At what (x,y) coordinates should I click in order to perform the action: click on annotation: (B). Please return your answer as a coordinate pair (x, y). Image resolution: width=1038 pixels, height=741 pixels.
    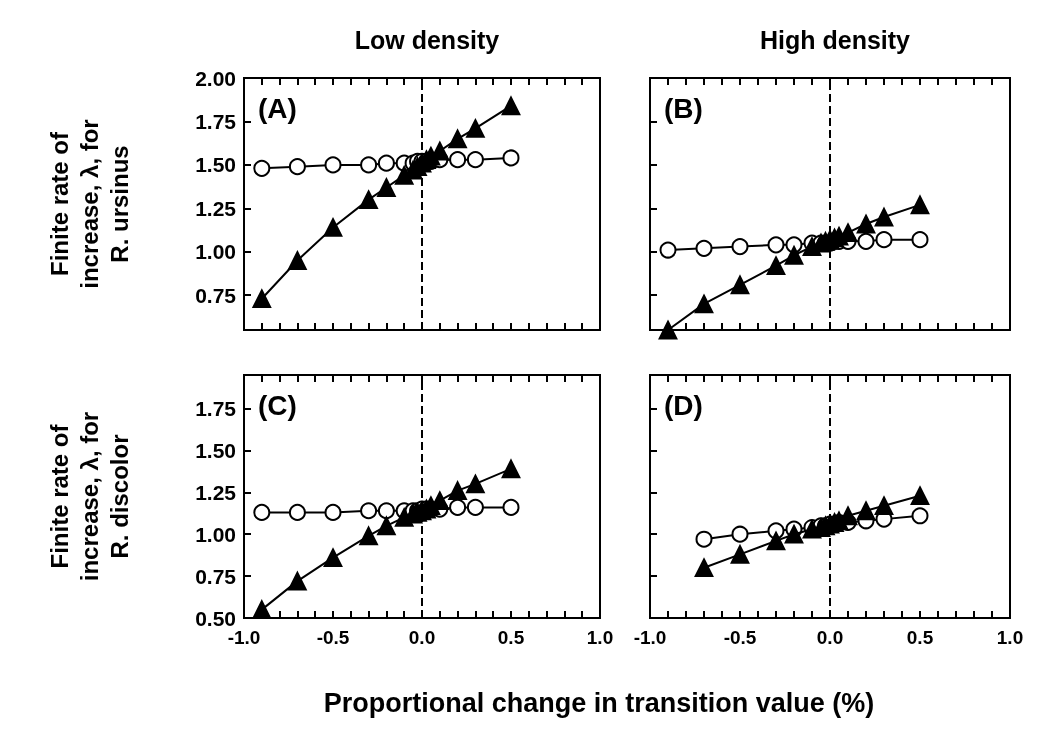
    Looking at the image, I should click on (683, 108).